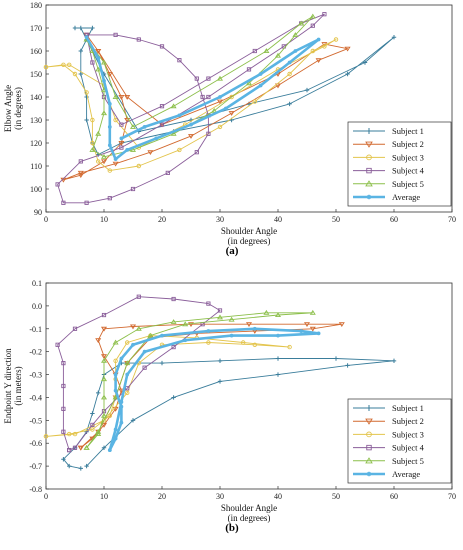  What do you see at coordinates (369, 144) in the screenshot?
I see `legend-subject-2-point` at bounding box center [369, 144].